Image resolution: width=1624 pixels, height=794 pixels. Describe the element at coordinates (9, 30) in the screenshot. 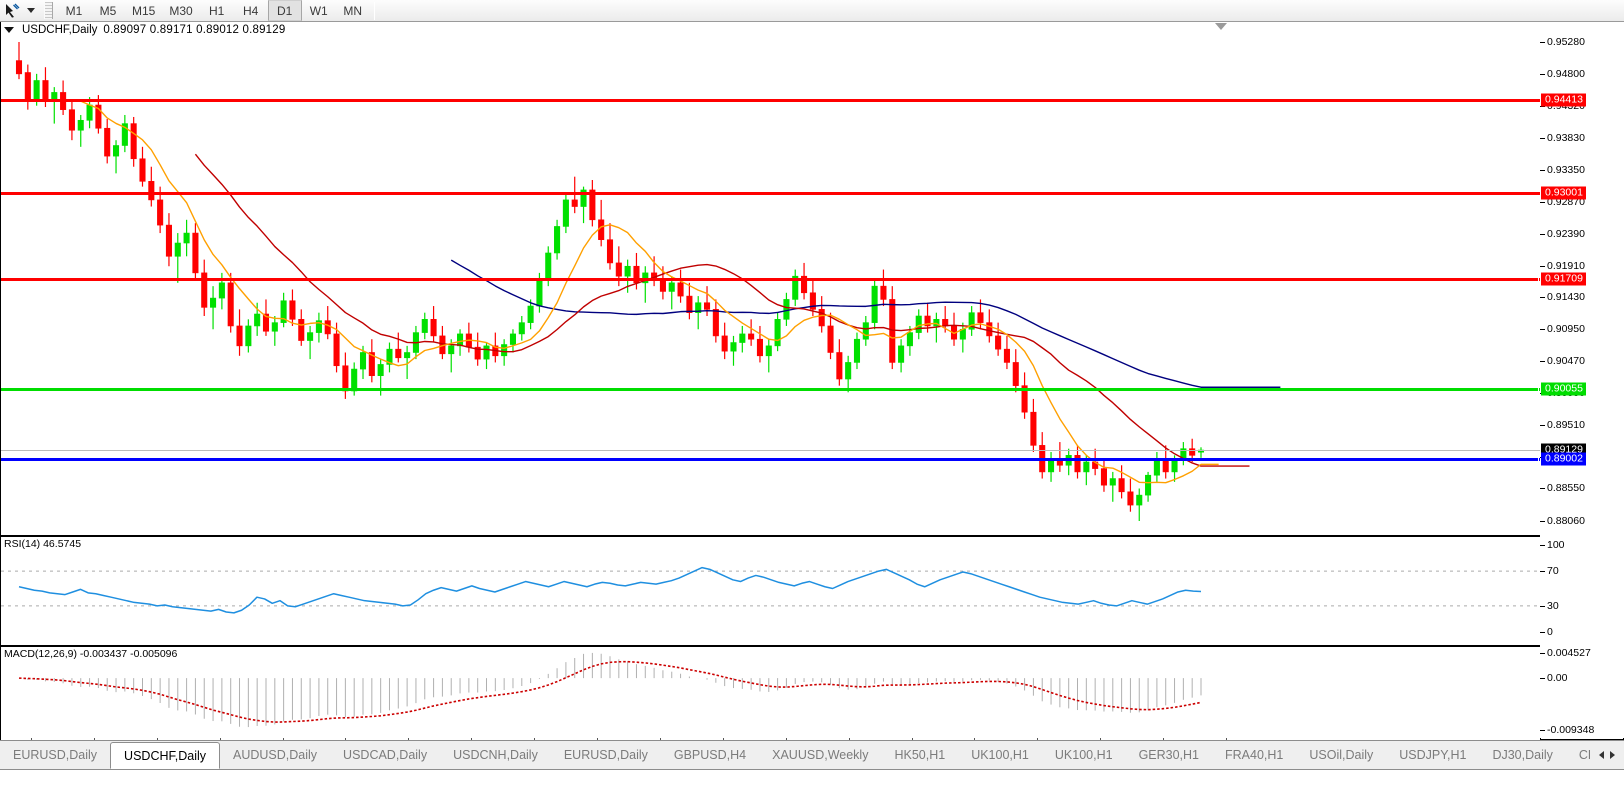

I see `chart-menu-caret-icon` at that location.